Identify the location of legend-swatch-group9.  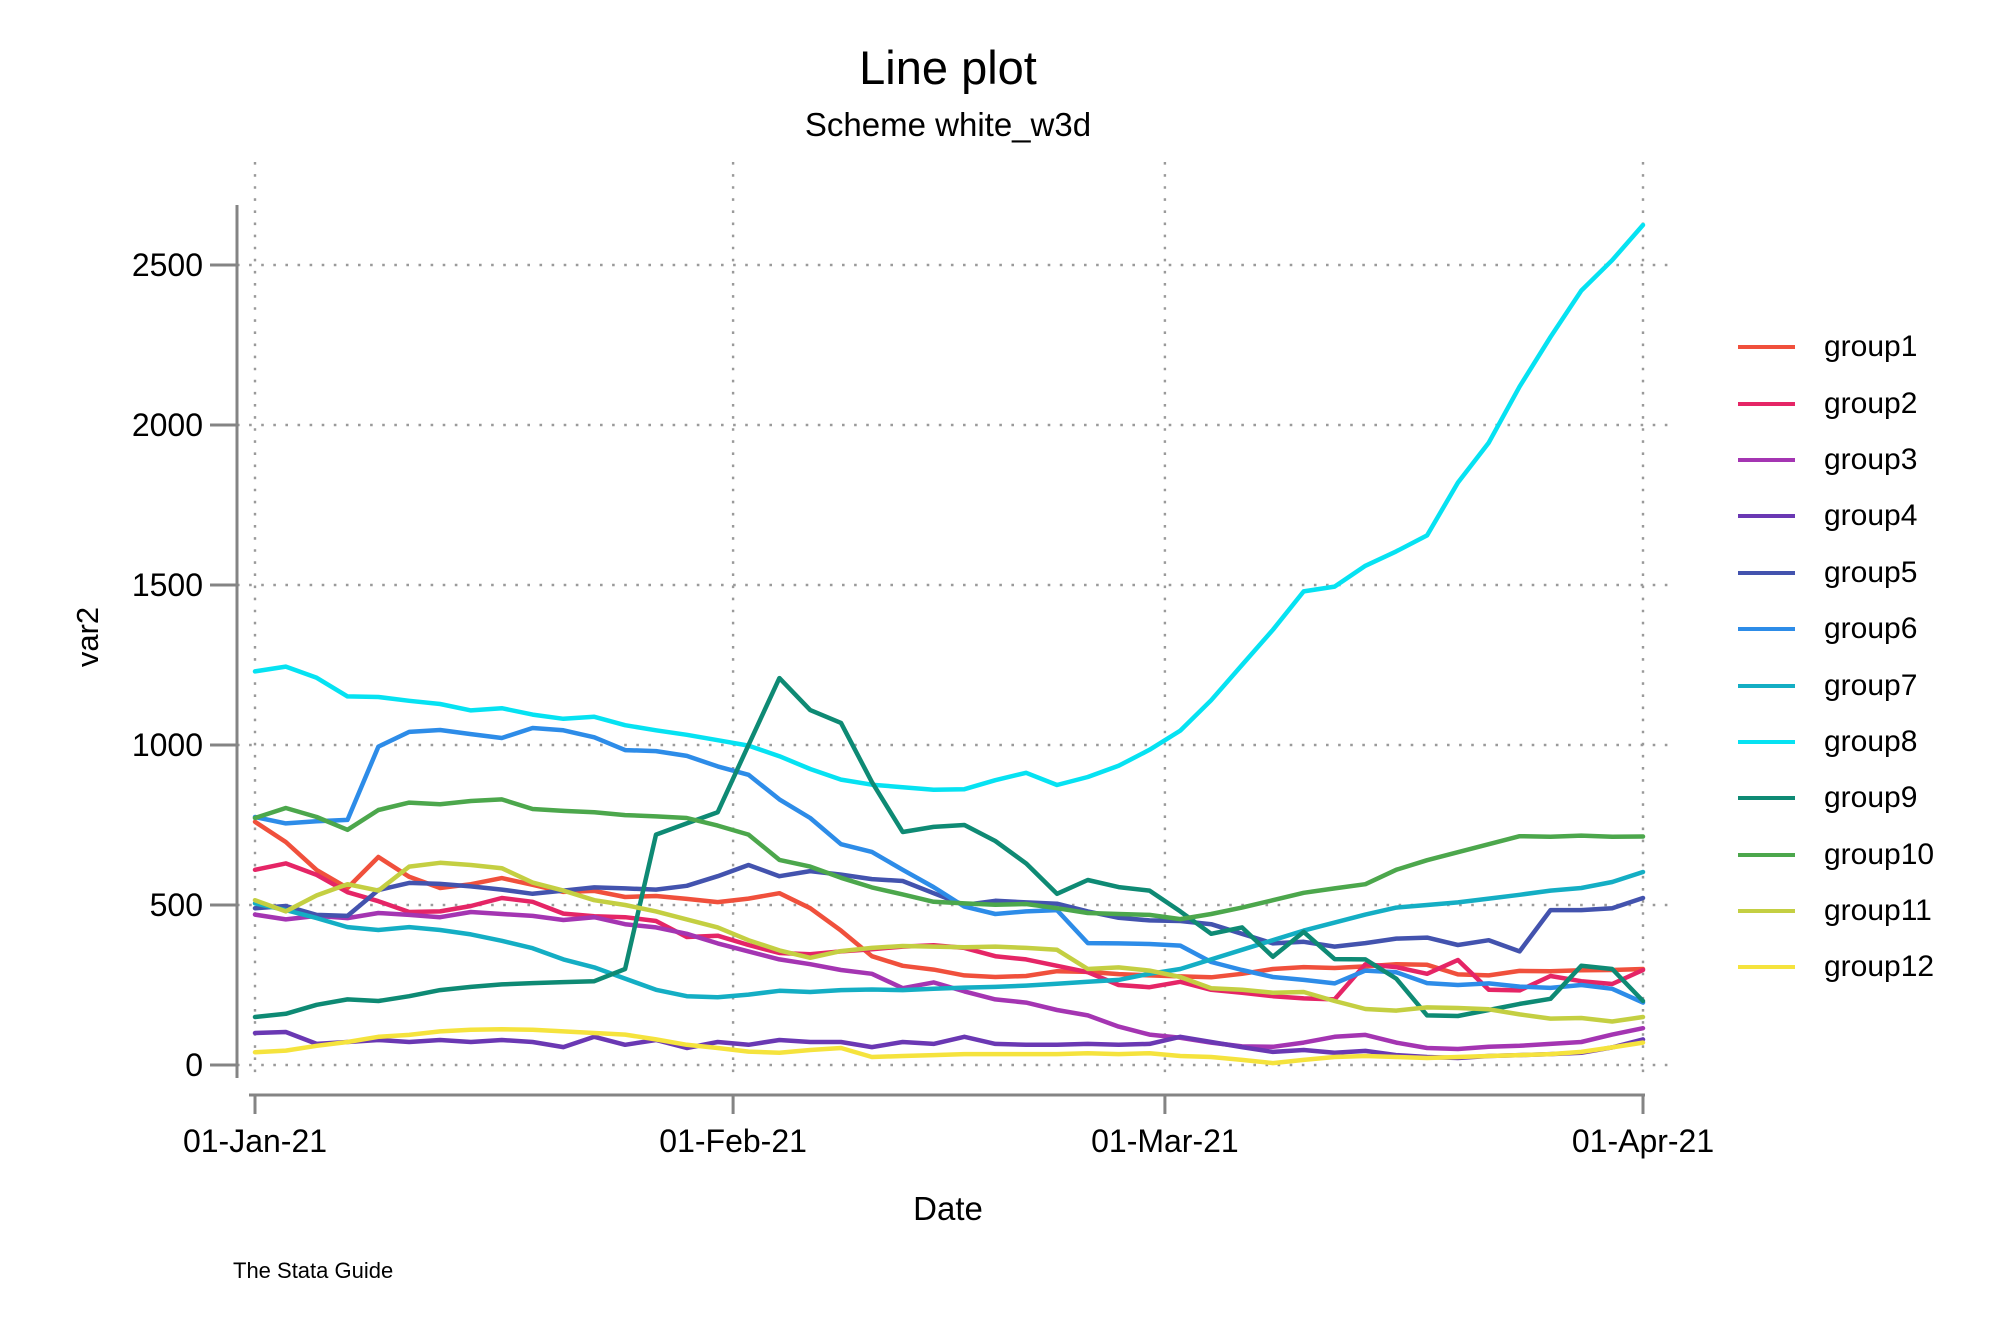
(1766, 798).